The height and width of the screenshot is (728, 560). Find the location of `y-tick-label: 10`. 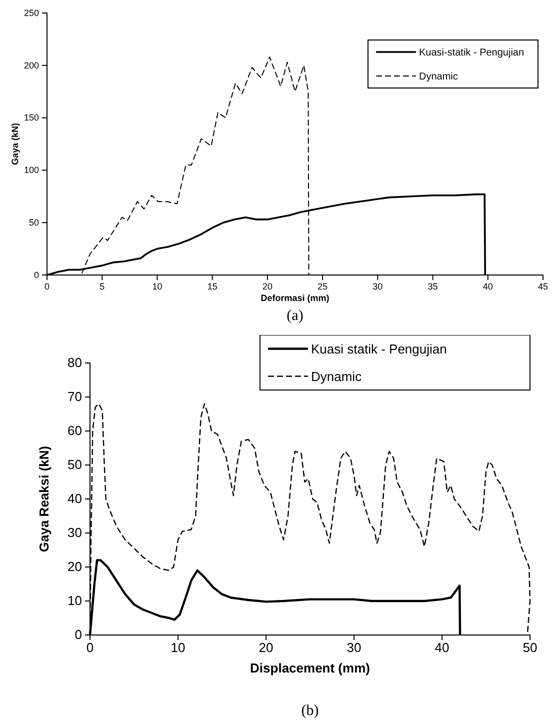

y-tick-label: 10 is located at coordinates (75, 600).